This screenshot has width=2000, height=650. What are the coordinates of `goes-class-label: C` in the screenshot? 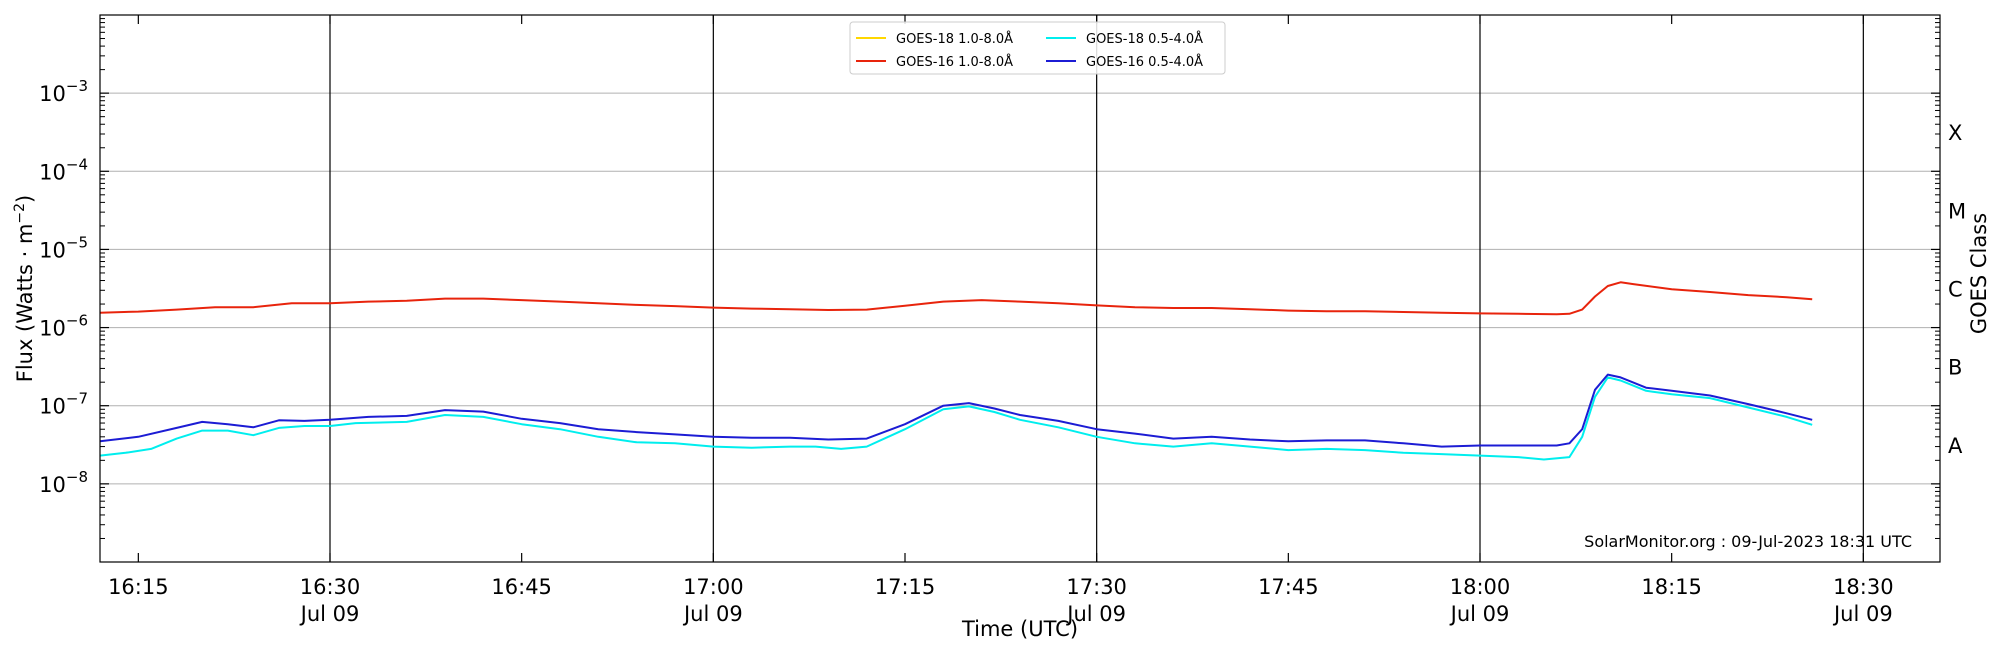 It's located at (1955, 290).